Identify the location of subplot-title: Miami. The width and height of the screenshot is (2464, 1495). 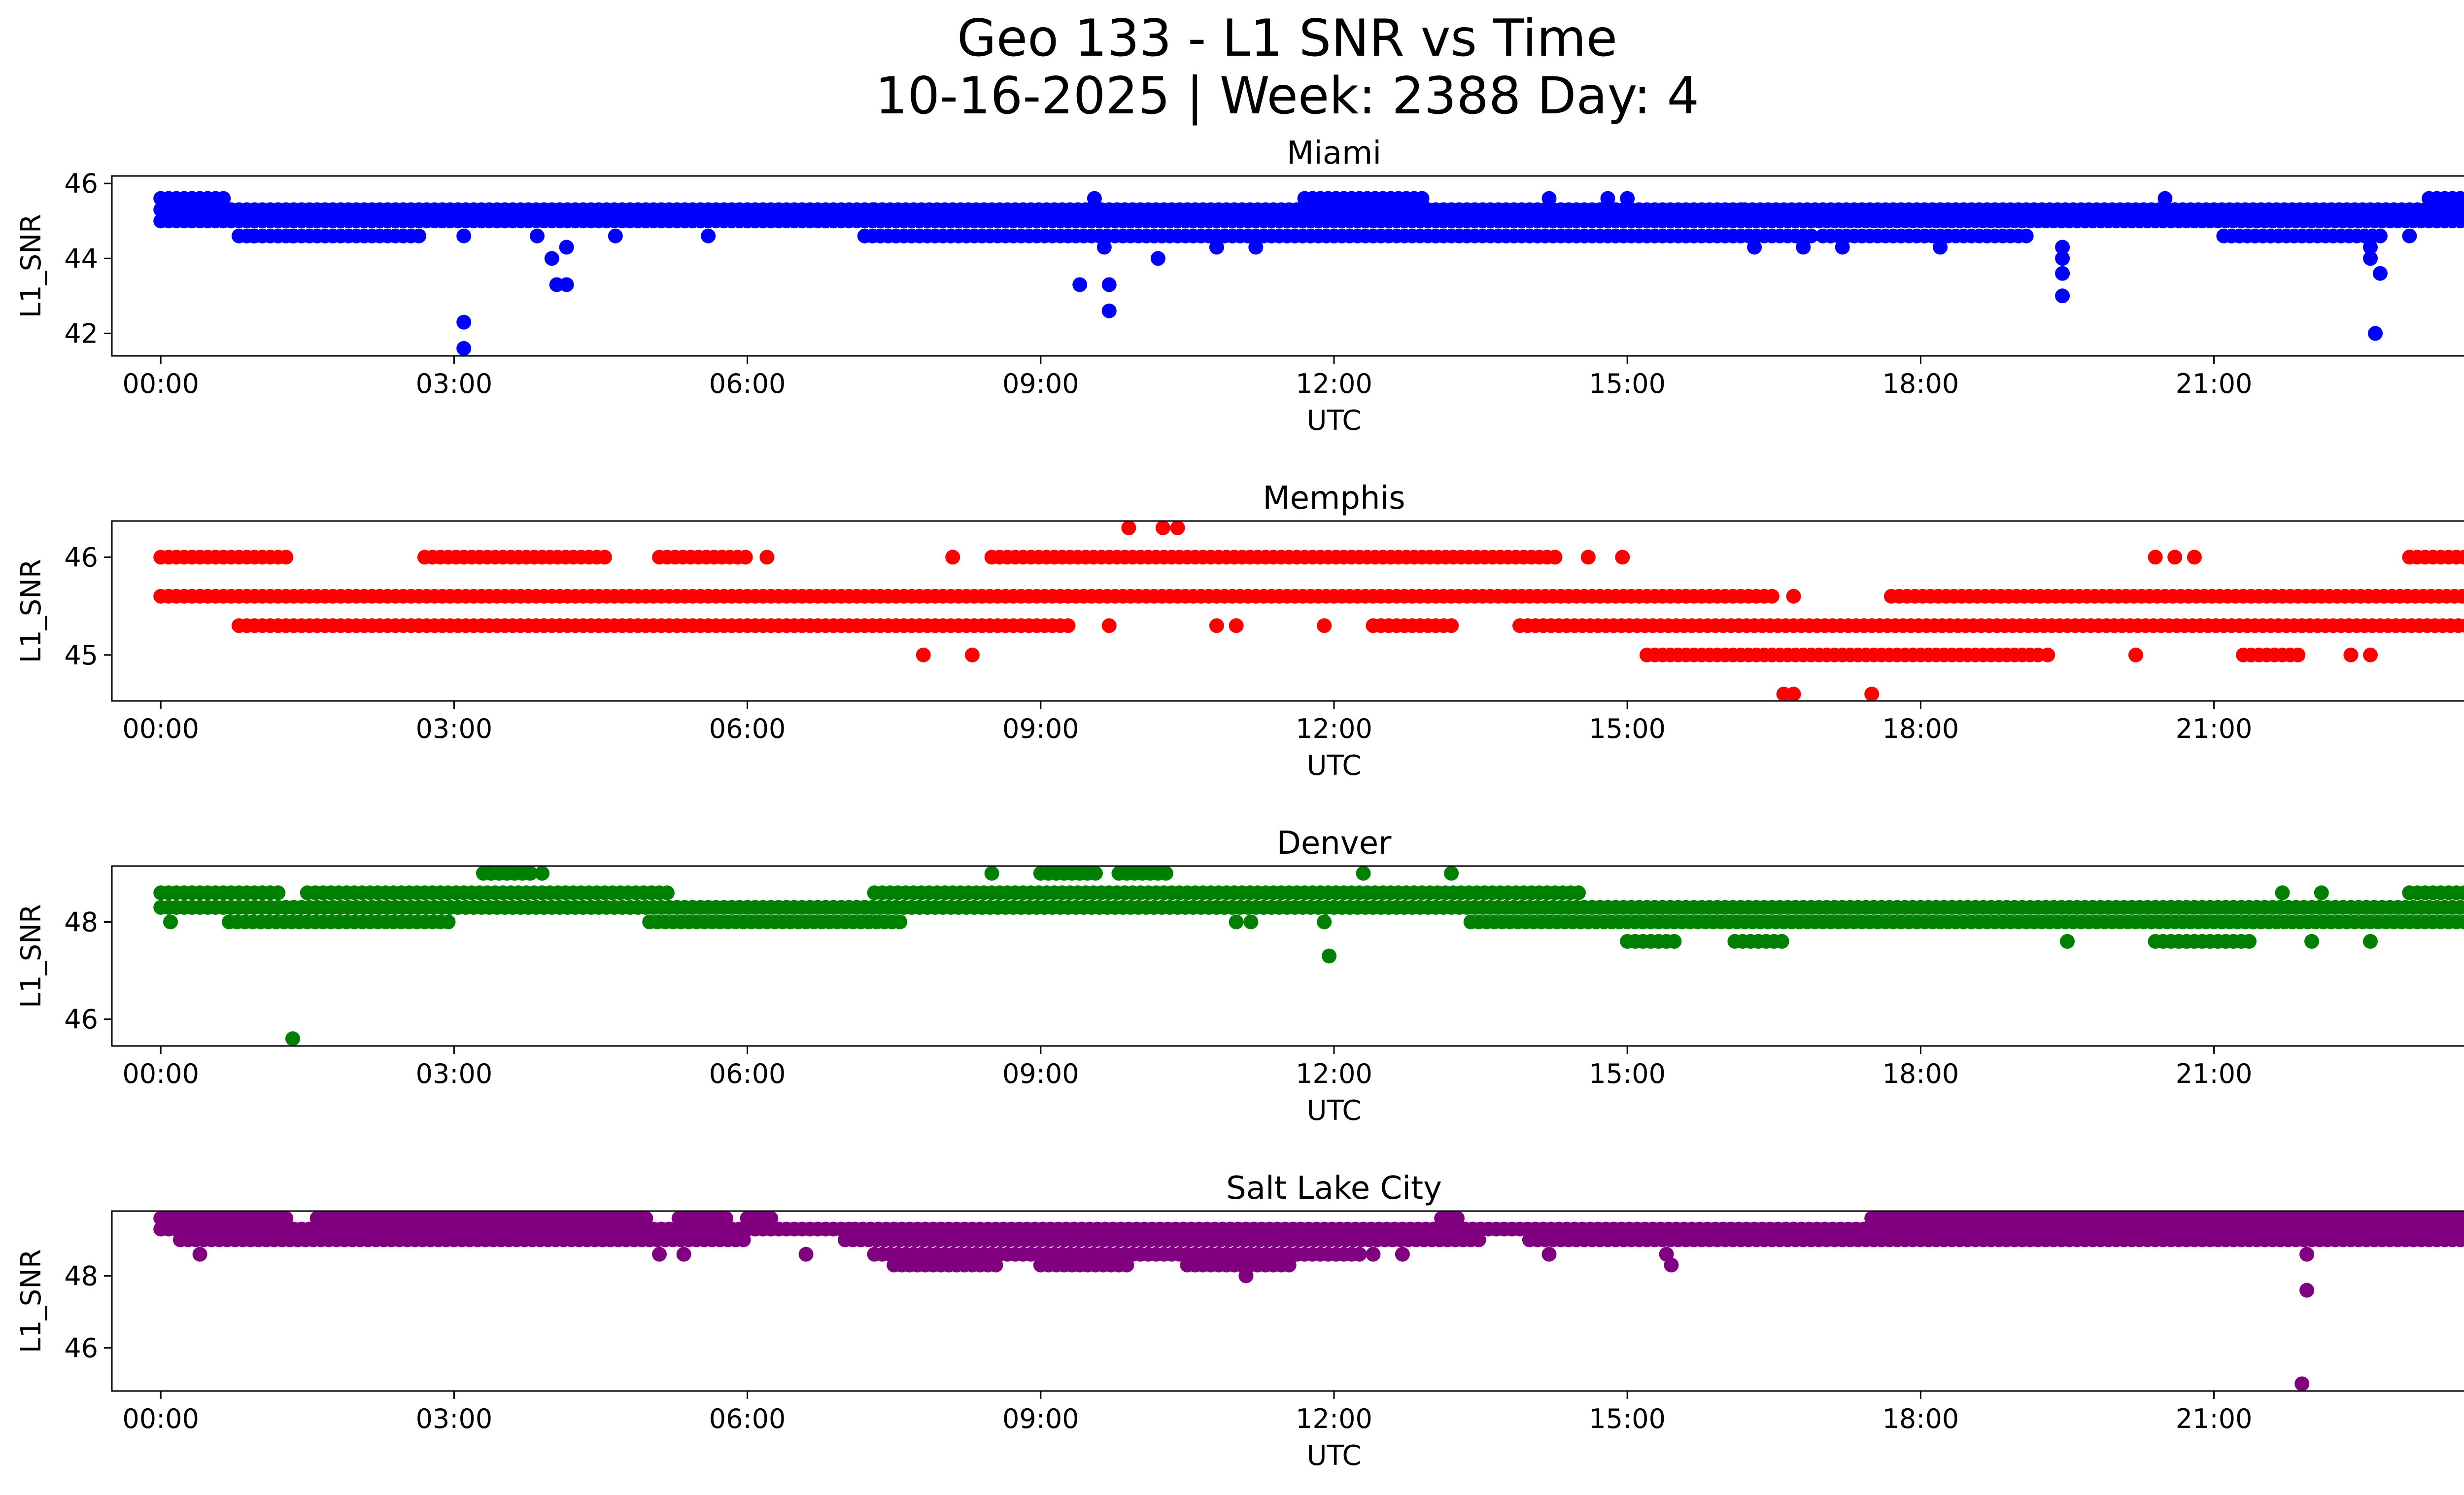
(1334, 153).